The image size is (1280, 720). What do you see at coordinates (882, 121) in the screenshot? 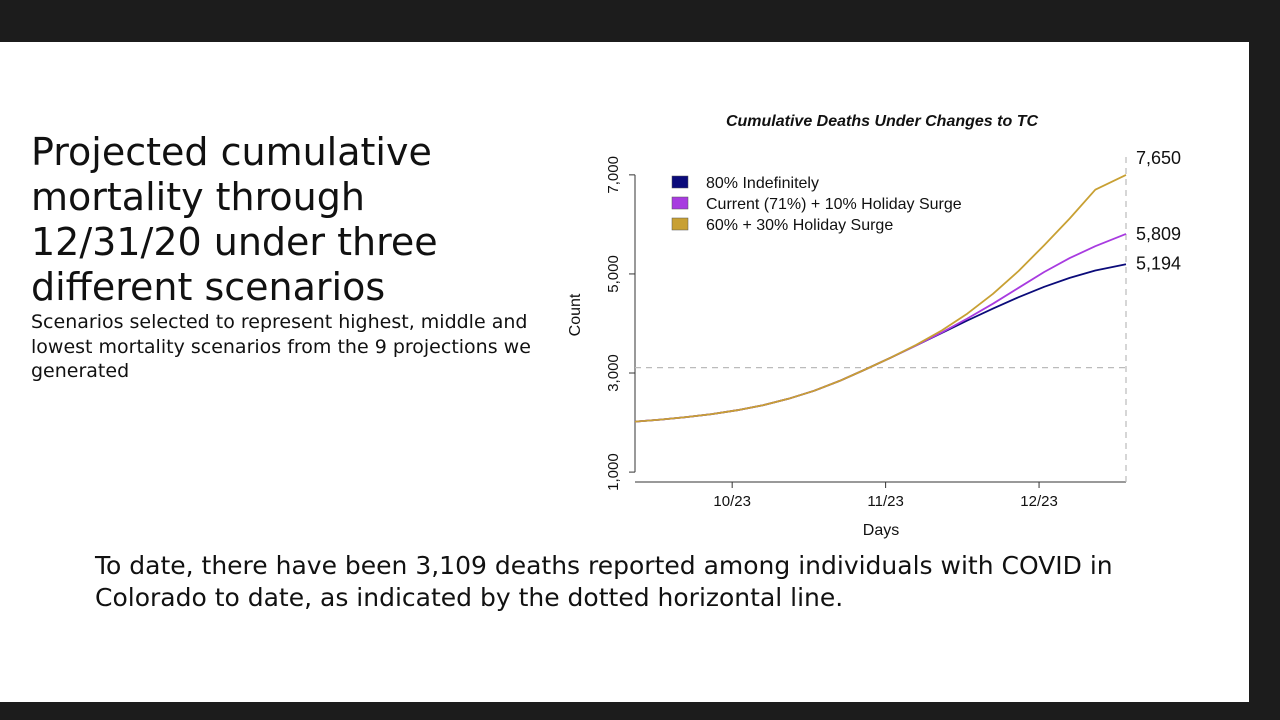
I see `chart-title: Cumulative Deaths Under Changes to TC` at bounding box center [882, 121].